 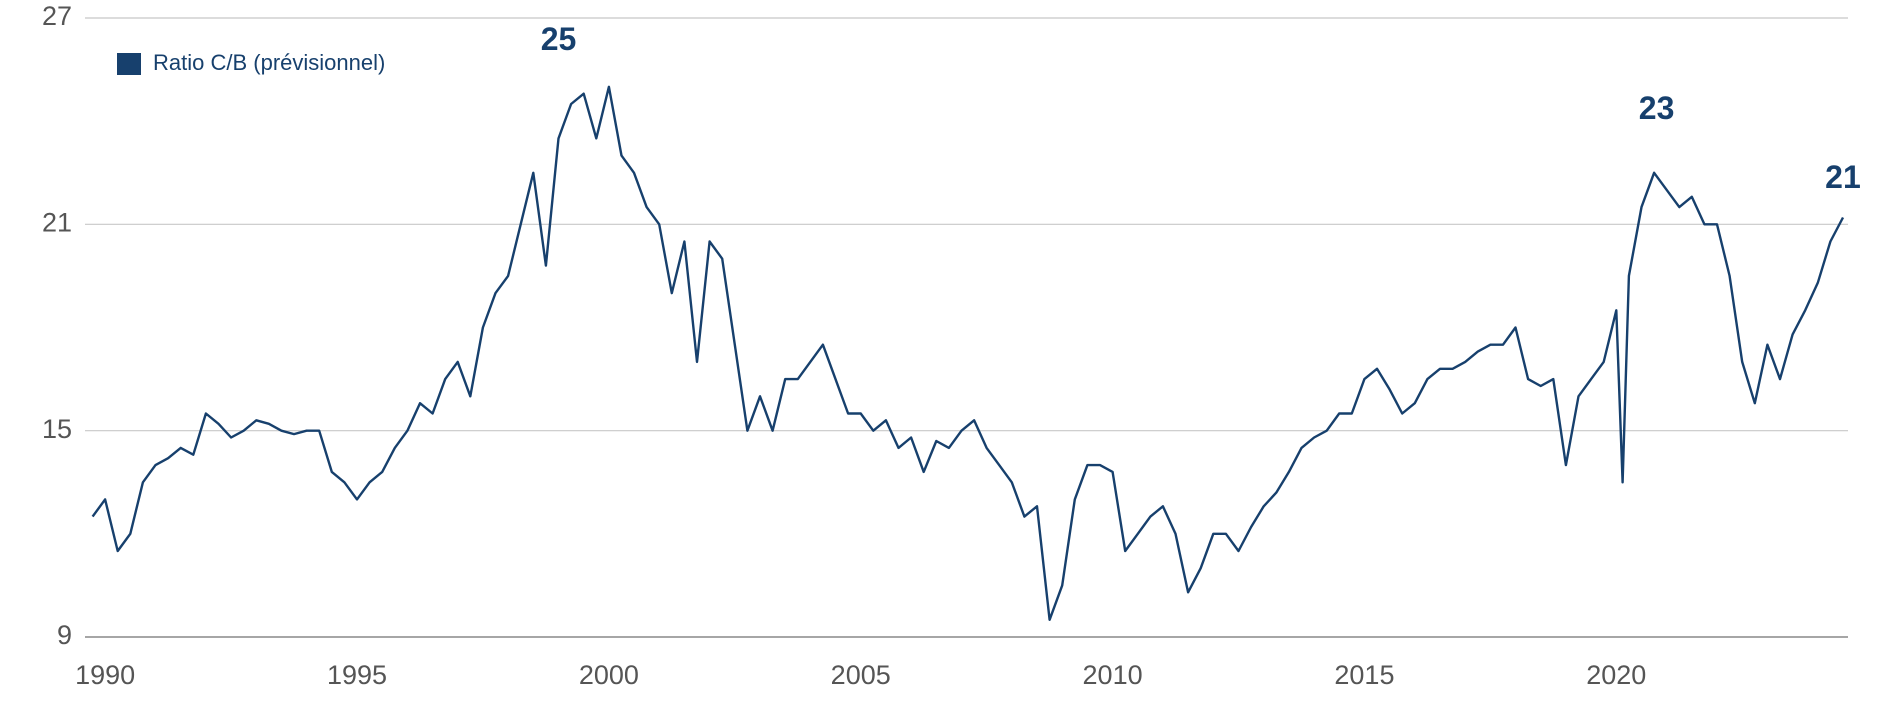 What do you see at coordinates (57, 222) in the screenshot?
I see `y-tick-label: 21` at bounding box center [57, 222].